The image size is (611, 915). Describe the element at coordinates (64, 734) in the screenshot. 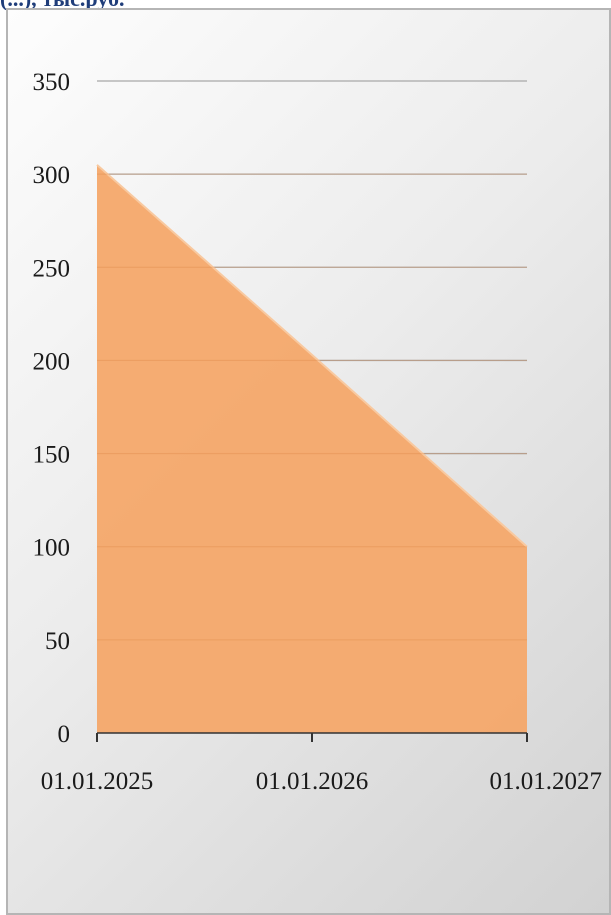

I see `y-tick-label-0: 0` at that location.